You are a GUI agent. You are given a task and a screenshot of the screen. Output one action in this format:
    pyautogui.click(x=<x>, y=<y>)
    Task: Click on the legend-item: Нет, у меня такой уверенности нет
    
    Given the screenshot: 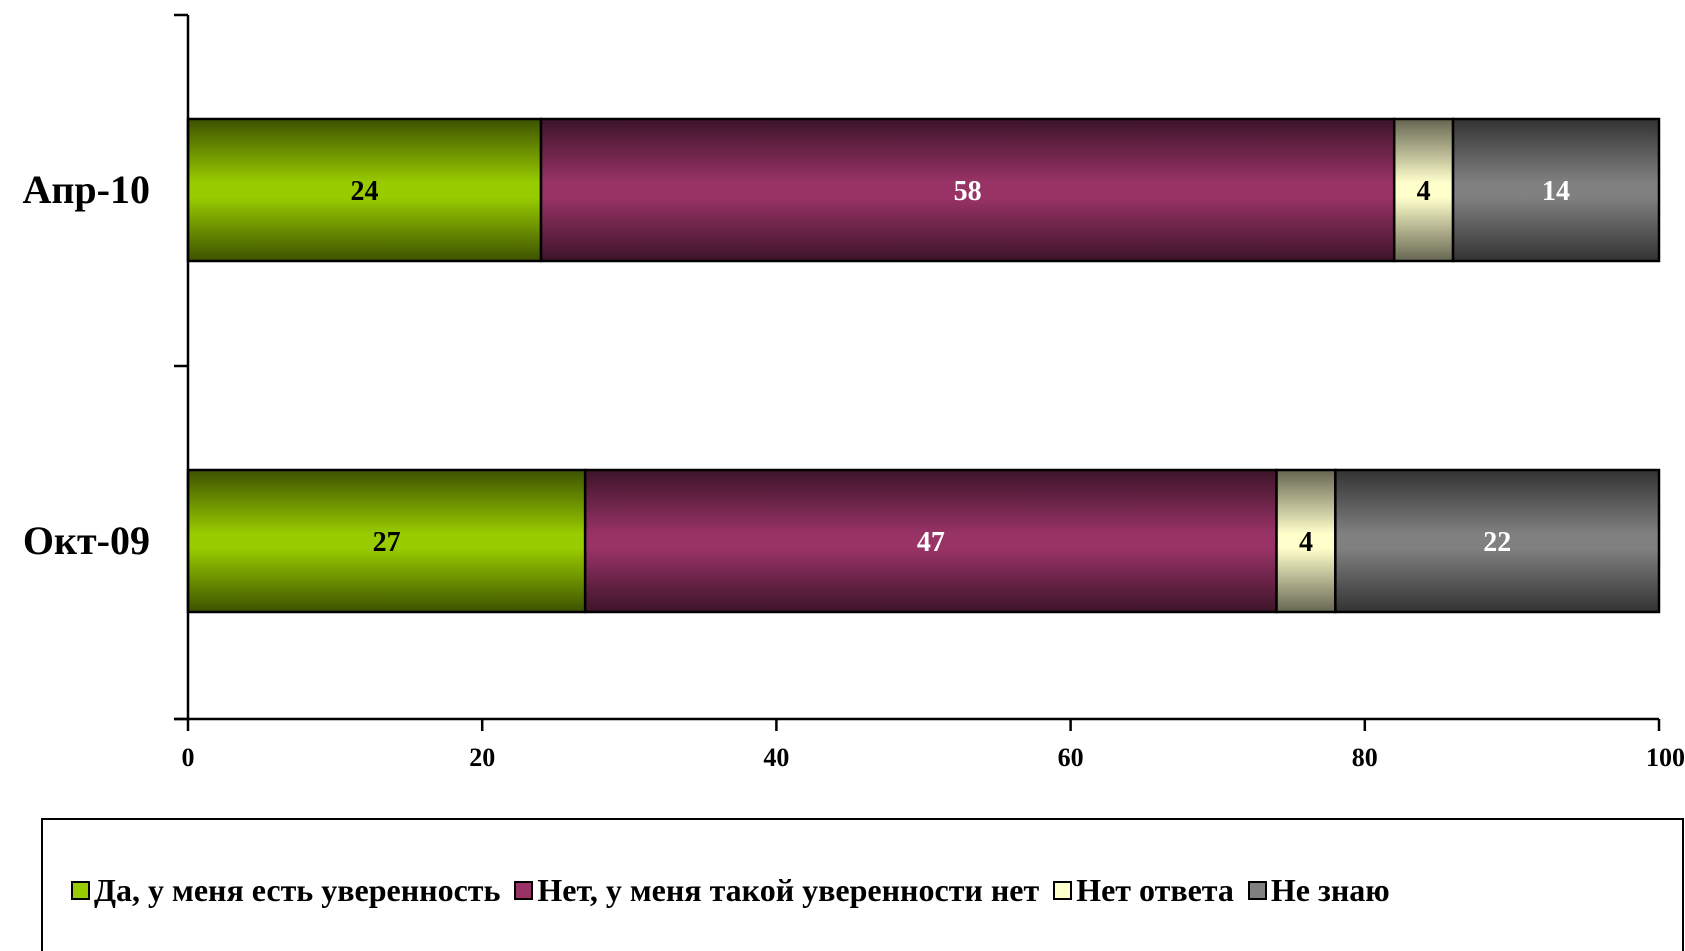 What is the action you would take?
    pyautogui.click(x=776, y=890)
    